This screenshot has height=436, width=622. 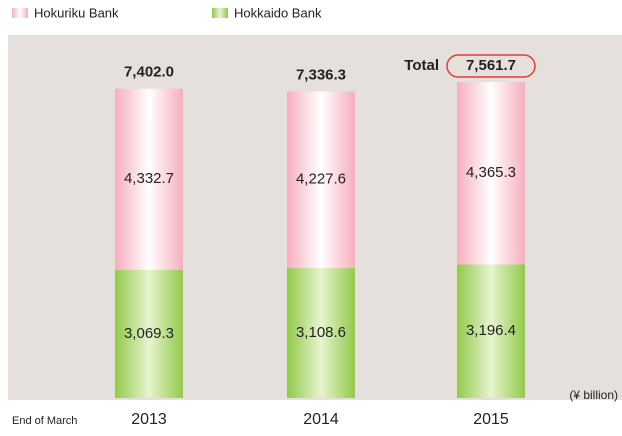 What do you see at coordinates (149, 419) in the screenshot?
I see `x-tick-label: 2013` at bounding box center [149, 419].